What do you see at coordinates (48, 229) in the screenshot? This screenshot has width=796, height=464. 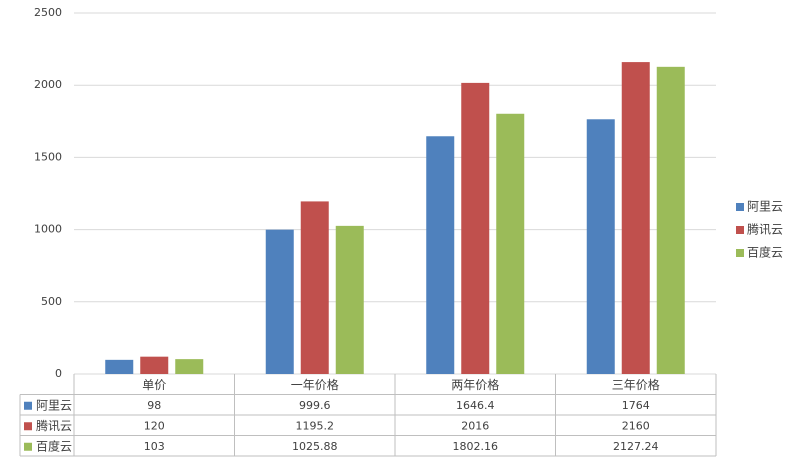 I see `y-tick-label: 1000` at bounding box center [48, 229].